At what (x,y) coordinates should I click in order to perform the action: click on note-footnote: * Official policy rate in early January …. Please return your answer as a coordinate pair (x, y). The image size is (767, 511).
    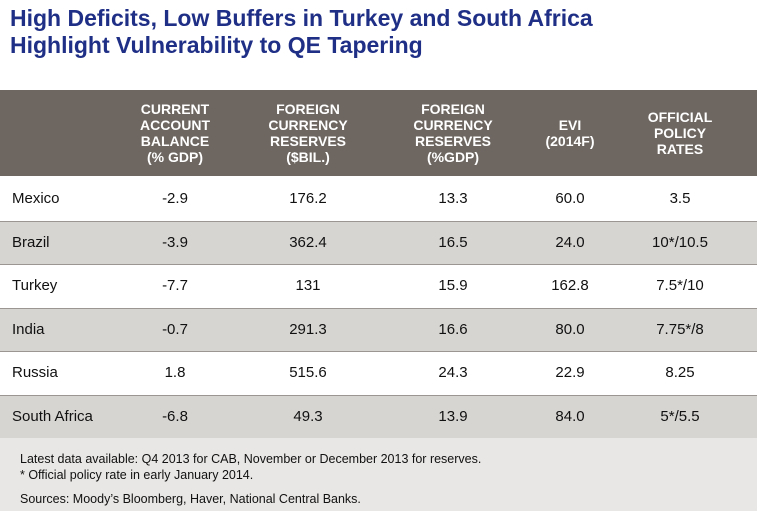
    Looking at the image, I should click on (137, 475).